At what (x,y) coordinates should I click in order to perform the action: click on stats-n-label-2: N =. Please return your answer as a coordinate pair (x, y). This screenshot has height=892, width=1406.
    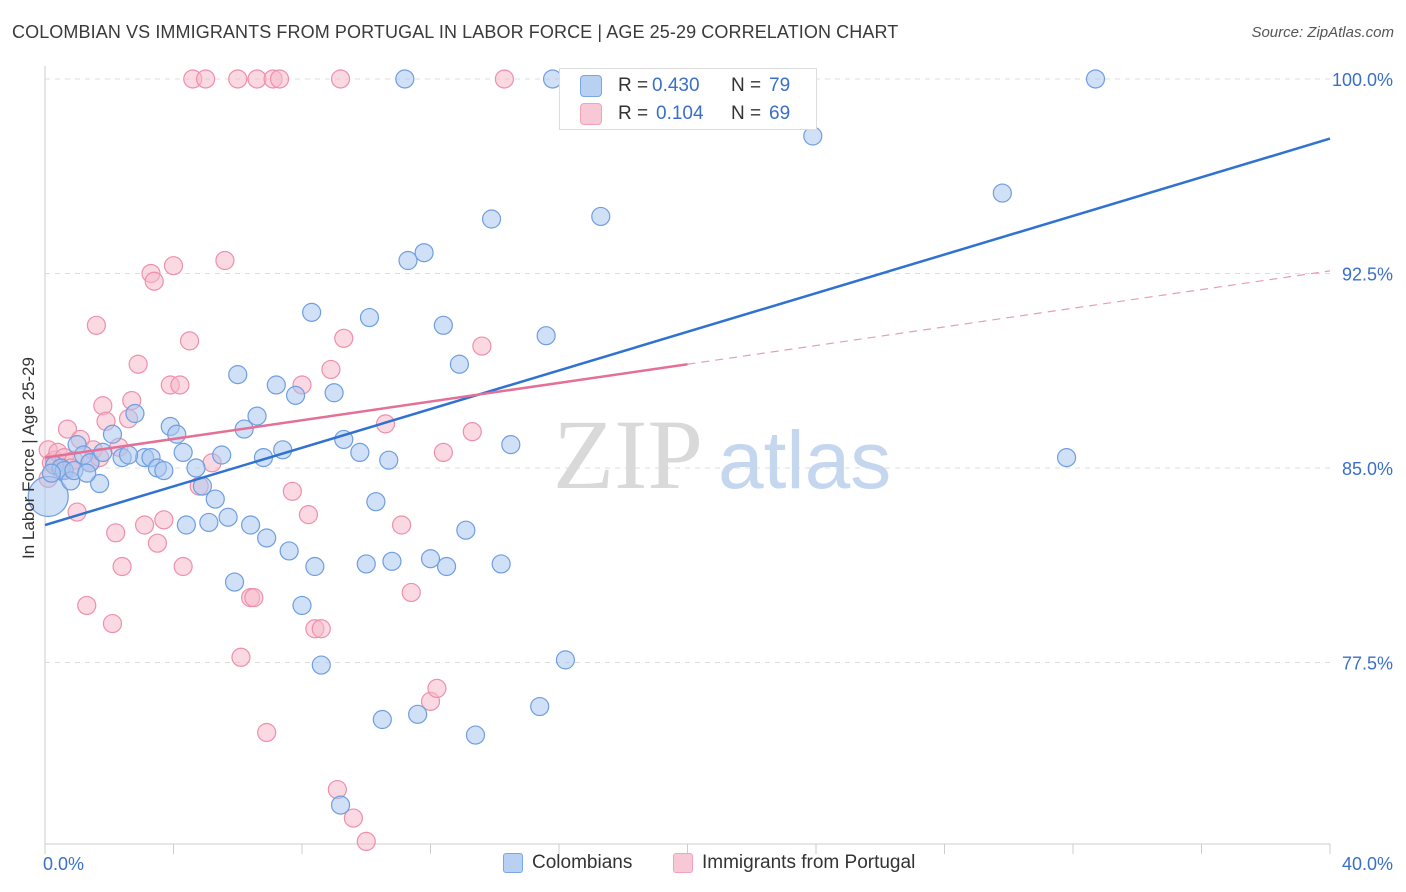
    Looking at the image, I should click on (746, 113).